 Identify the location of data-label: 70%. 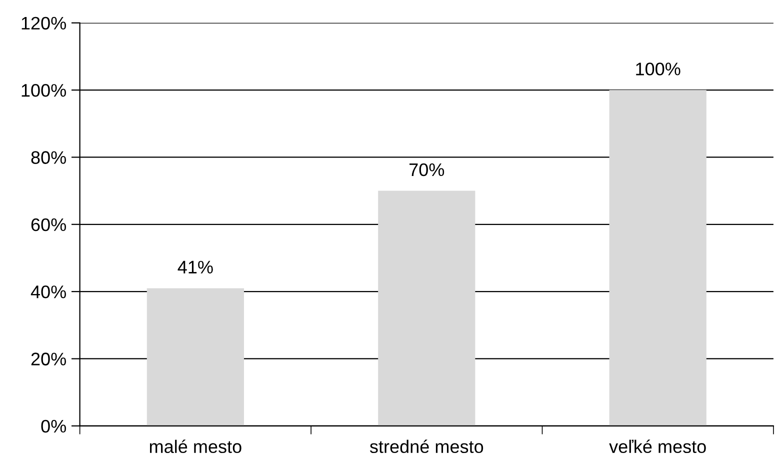
(426, 169).